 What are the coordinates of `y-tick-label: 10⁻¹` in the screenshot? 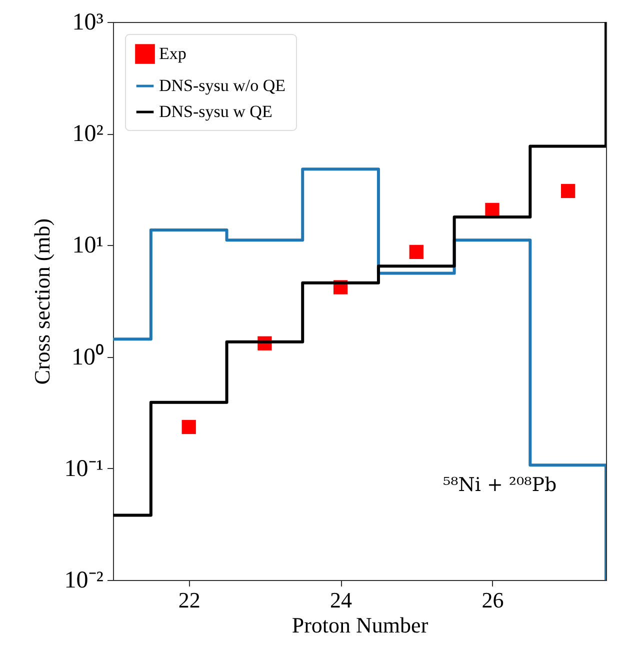 It's located at (84, 469).